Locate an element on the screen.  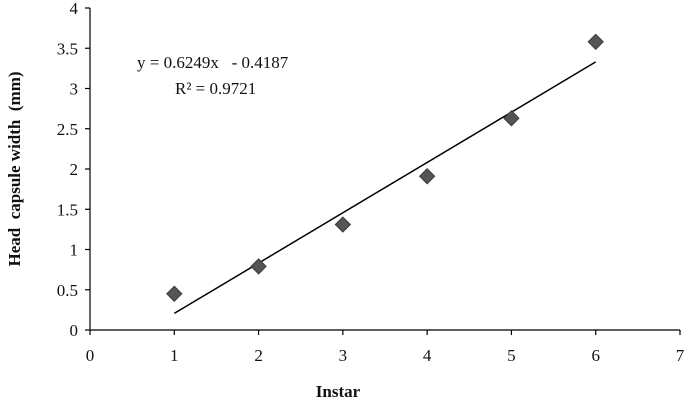
equation-annotation: y = 0.6249x - 0.4187 is located at coordinates (213, 62).